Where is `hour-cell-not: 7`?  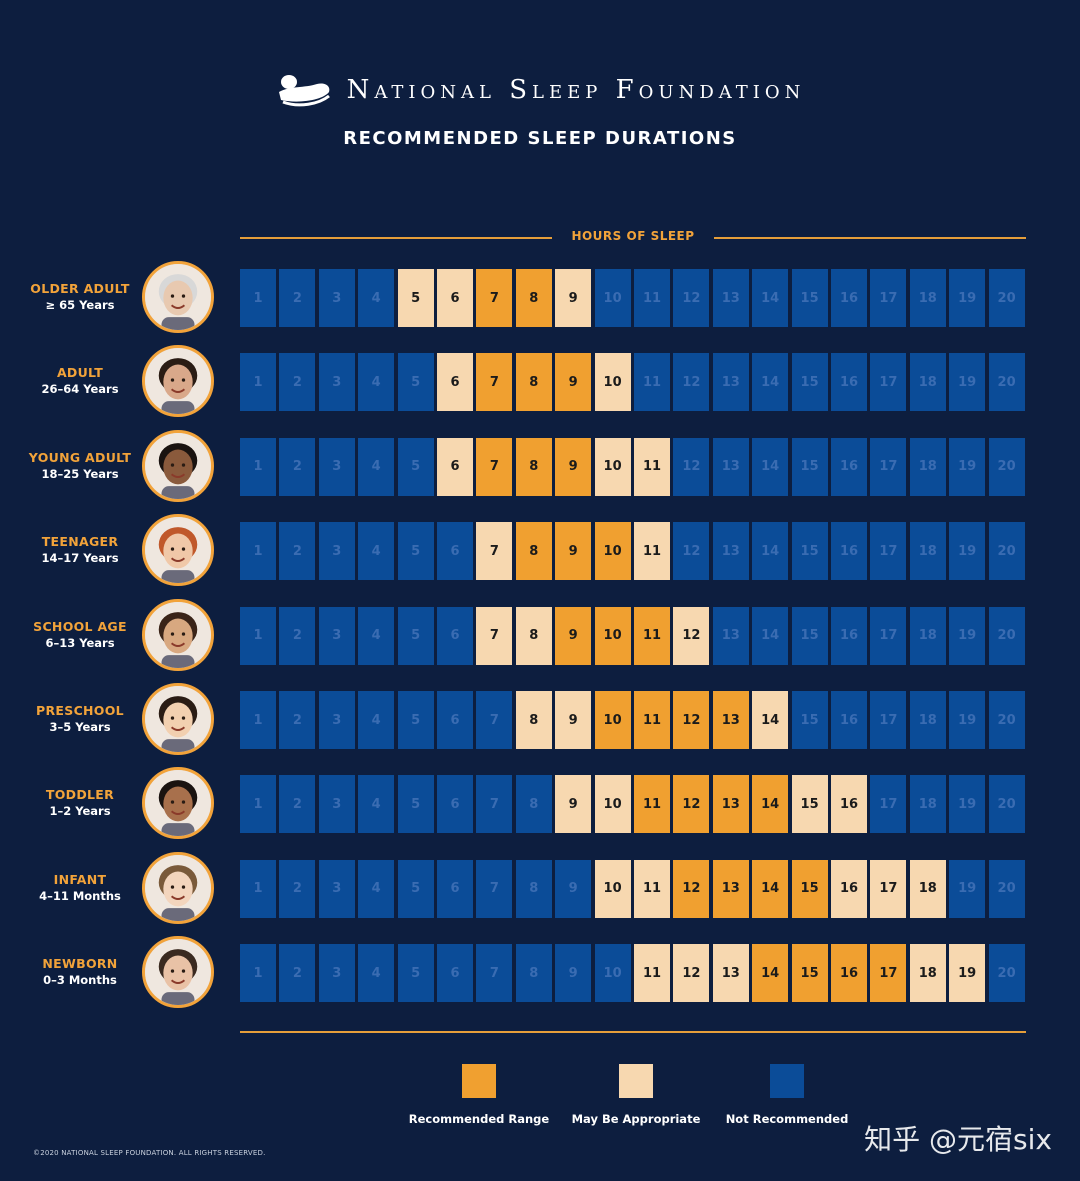
hour-cell-not: 7 is located at coordinates (494, 888).